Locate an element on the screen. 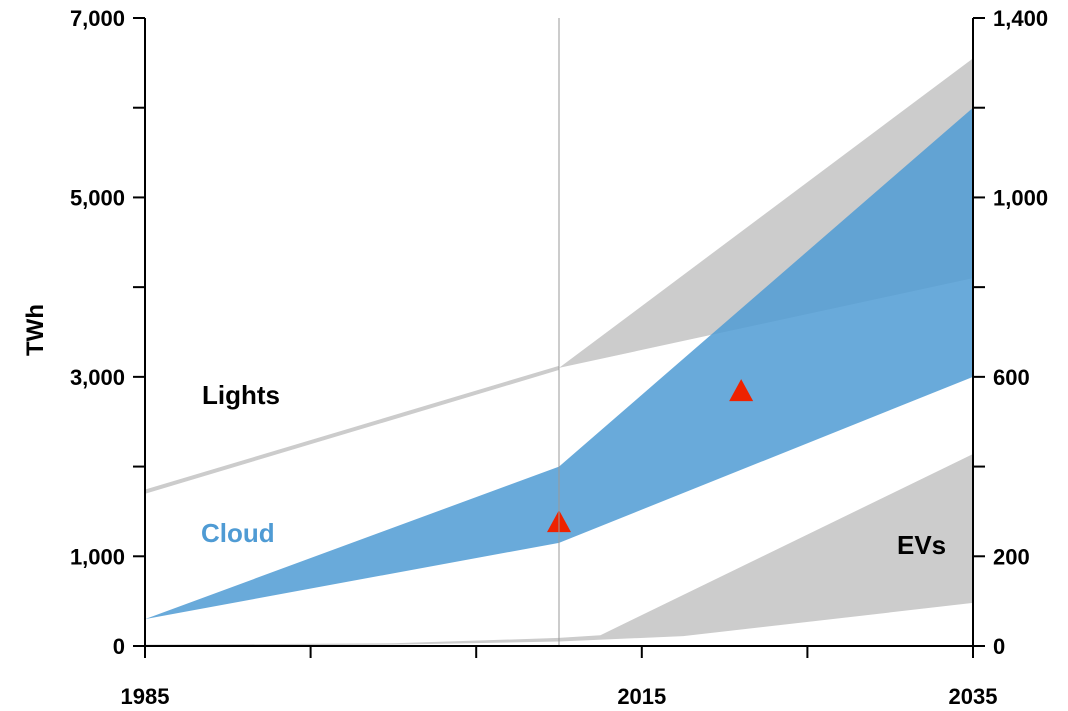  x-tick-label: 2015 is located at coordinates (641, 696).